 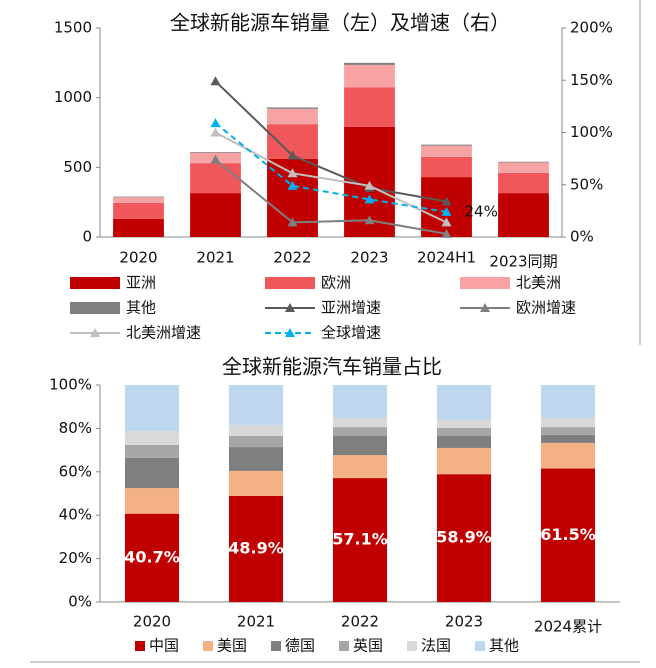 I want to click on tick-label: 20%, so click(x=75, y=558).